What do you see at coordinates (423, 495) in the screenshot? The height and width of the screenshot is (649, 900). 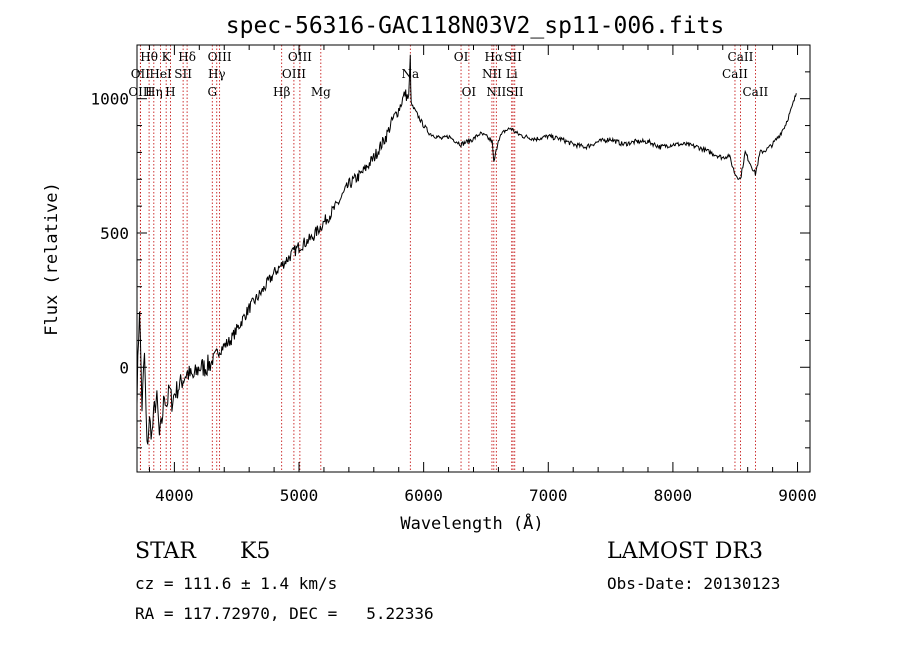 I see `x-tick-label: 6000` at bounding box center [423, 495].